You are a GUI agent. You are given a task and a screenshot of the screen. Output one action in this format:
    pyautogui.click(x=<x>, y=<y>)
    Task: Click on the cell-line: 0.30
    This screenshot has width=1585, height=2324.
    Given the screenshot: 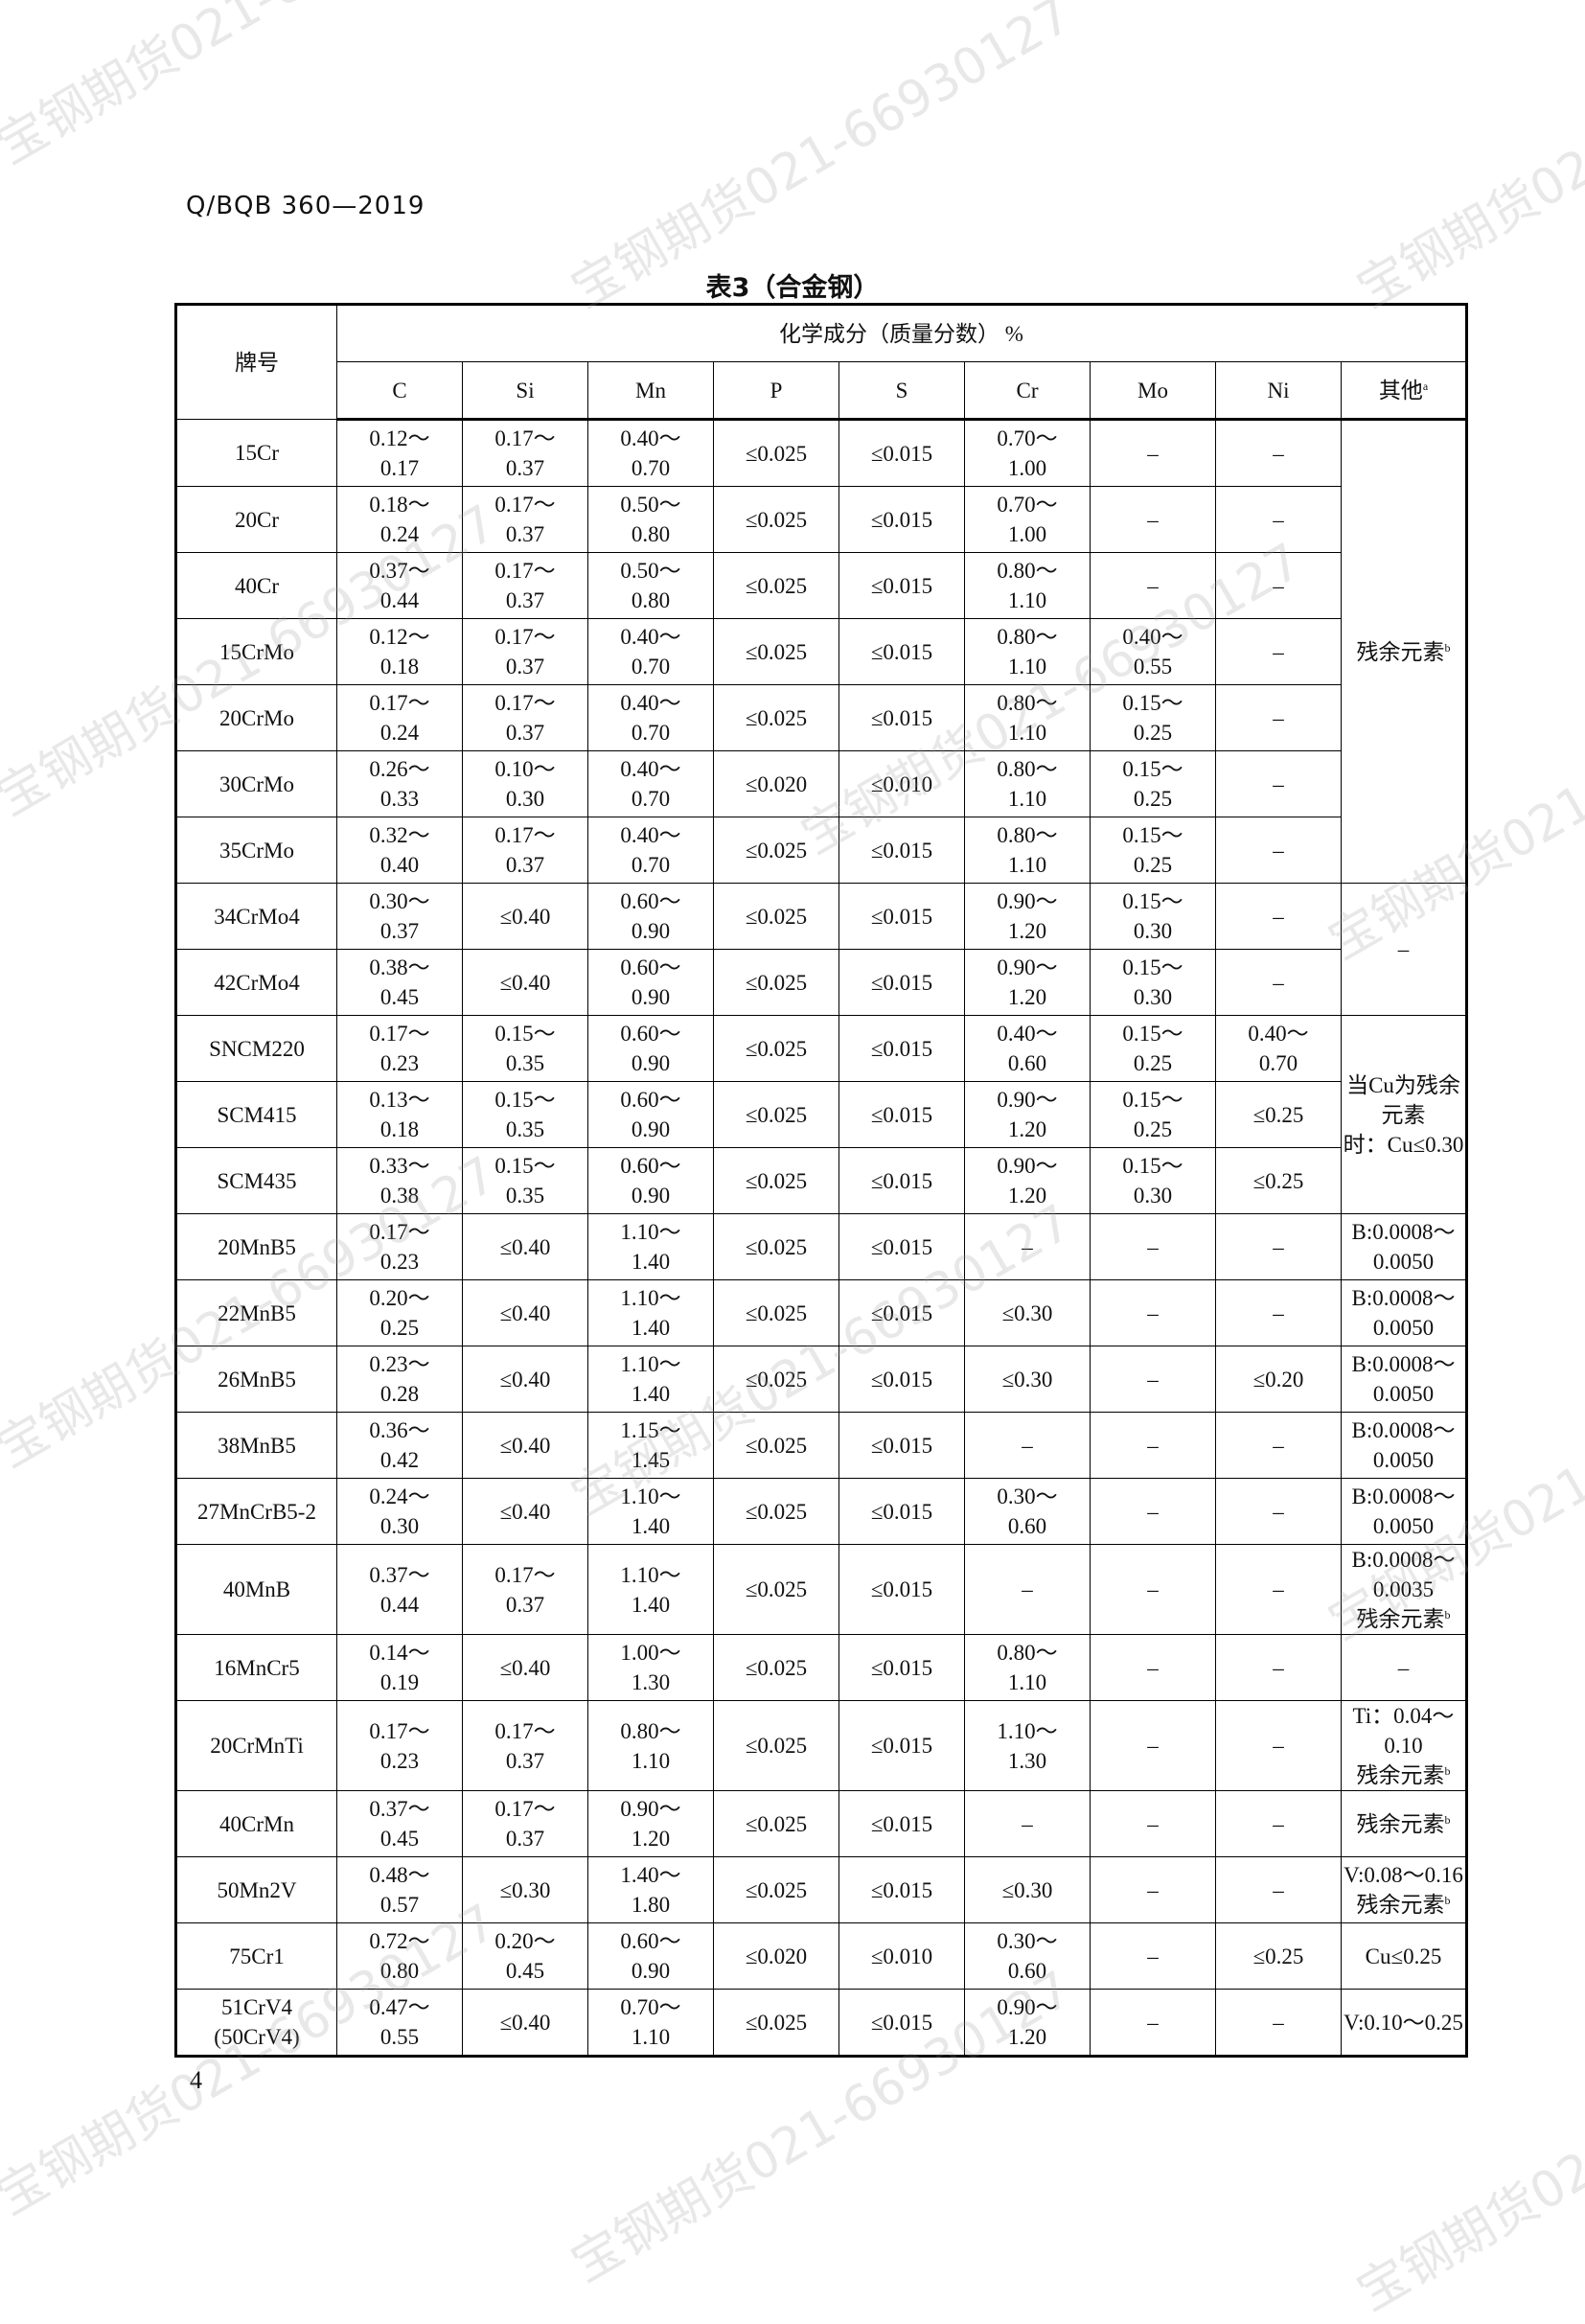 What is the action you would take?
    pyautogui.click(x=399, y=1526)
    